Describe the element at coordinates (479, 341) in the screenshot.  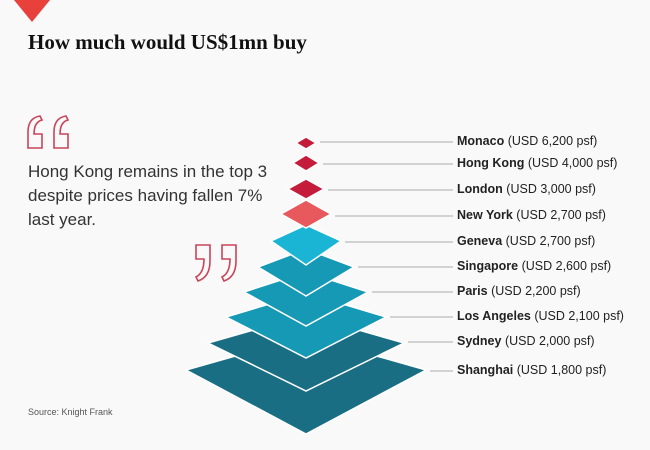
I see `city-name: Sydney` at that location.